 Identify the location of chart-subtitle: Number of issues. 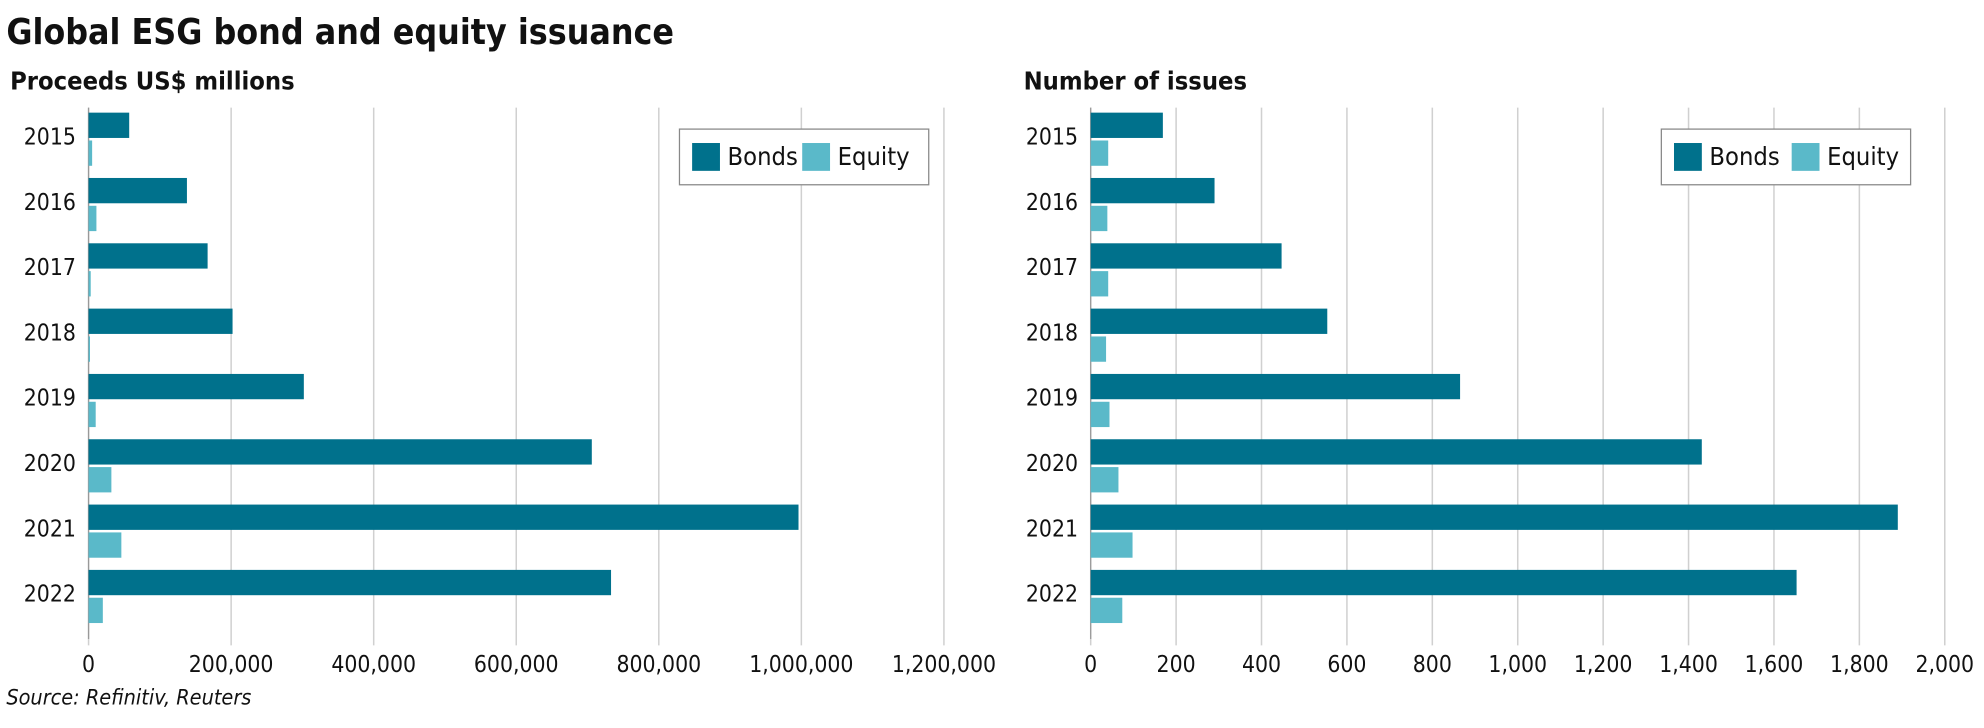
(1135, 80).